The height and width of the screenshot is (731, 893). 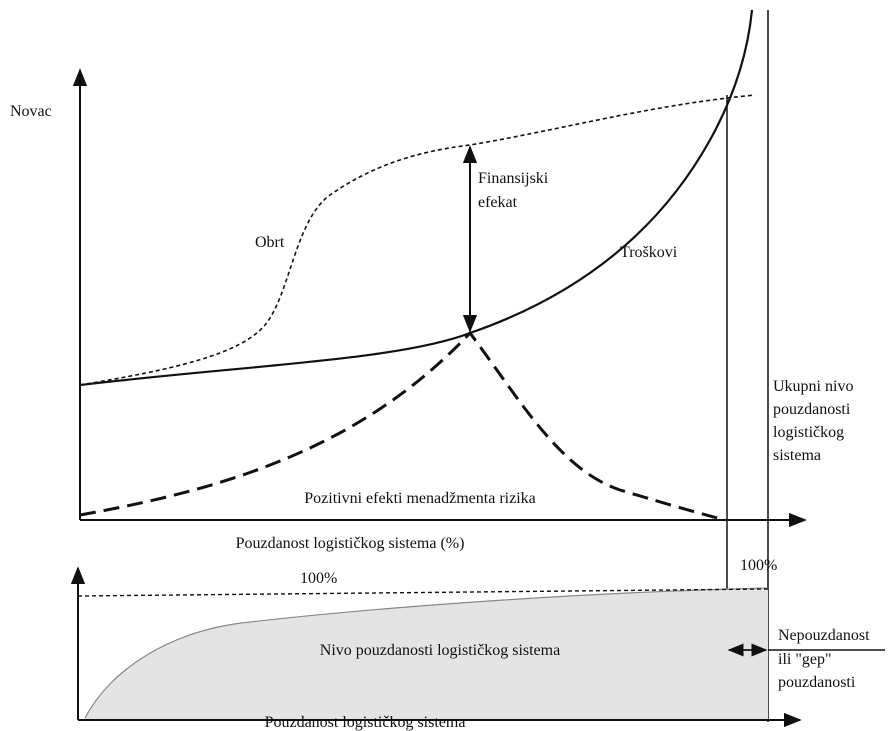 I want to click on risk-label: Pozitivni efekti menadžmenta rizika, so click(x=419, y=498).